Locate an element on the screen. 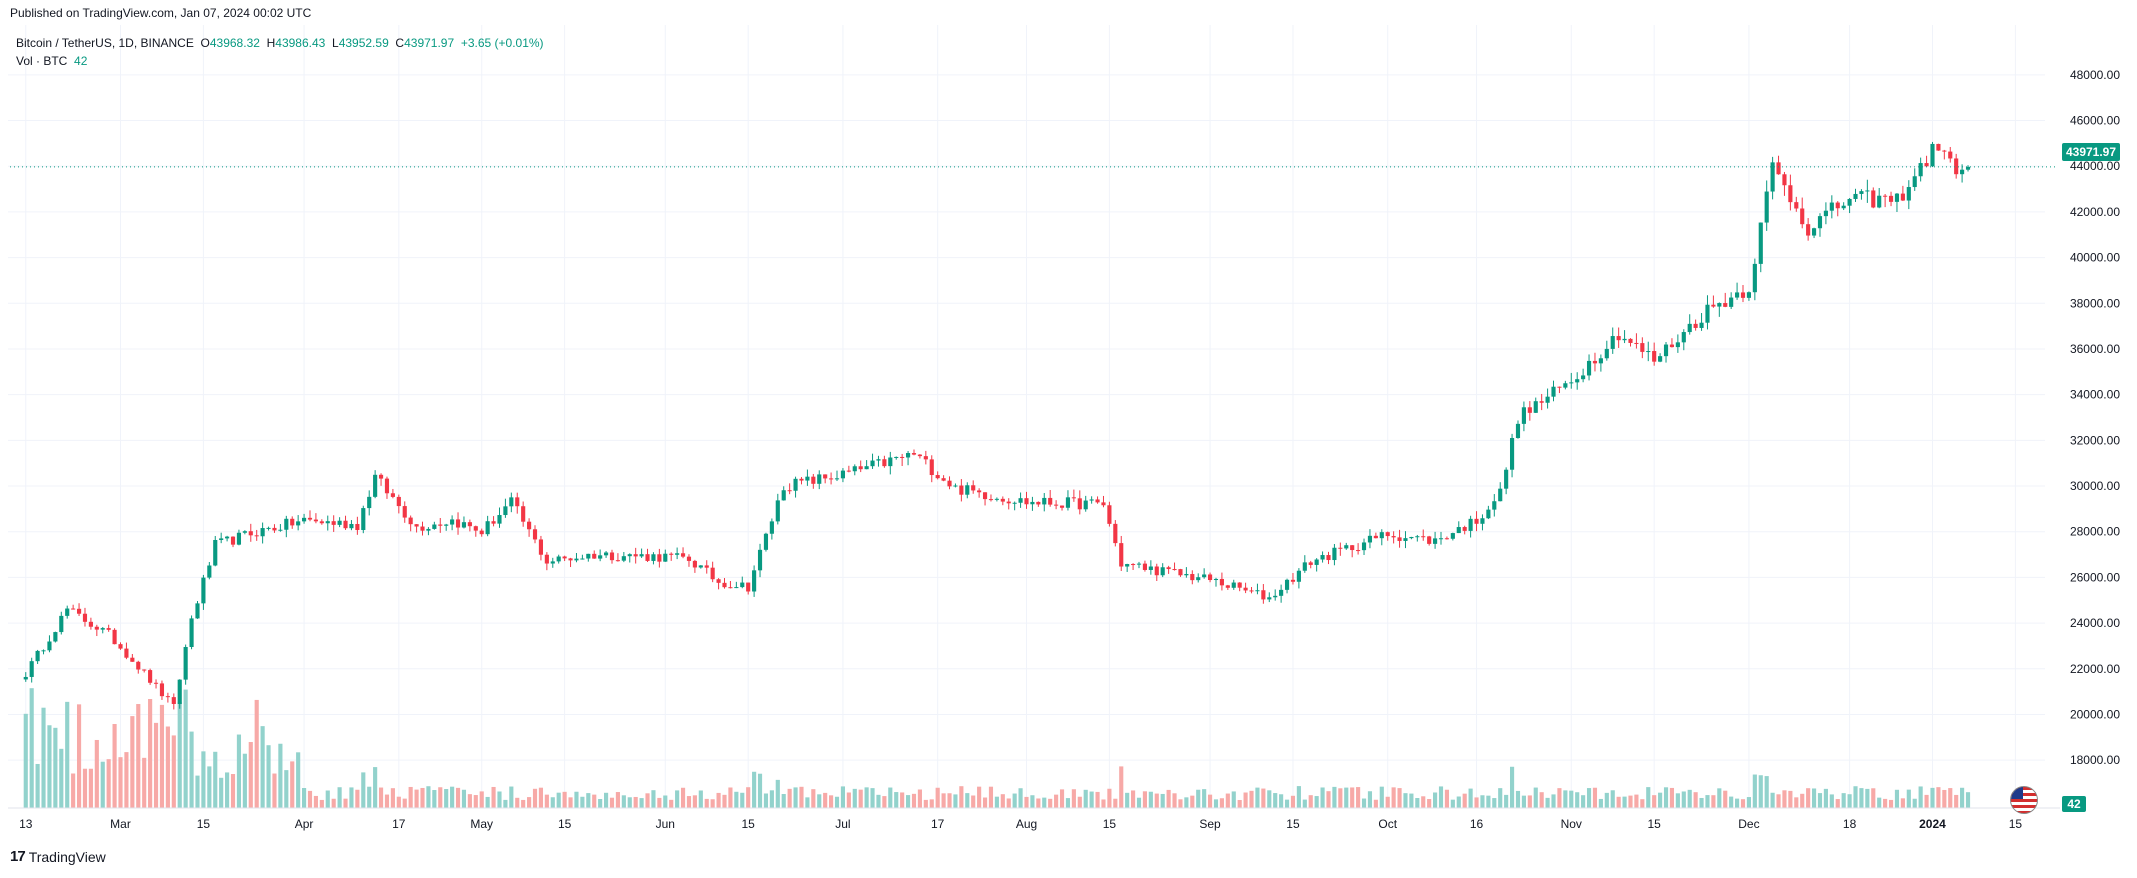 The width and height of the screenshot is (2137, 878). y-tick-label: 18000.00 is located at coordinates (2095, 760).